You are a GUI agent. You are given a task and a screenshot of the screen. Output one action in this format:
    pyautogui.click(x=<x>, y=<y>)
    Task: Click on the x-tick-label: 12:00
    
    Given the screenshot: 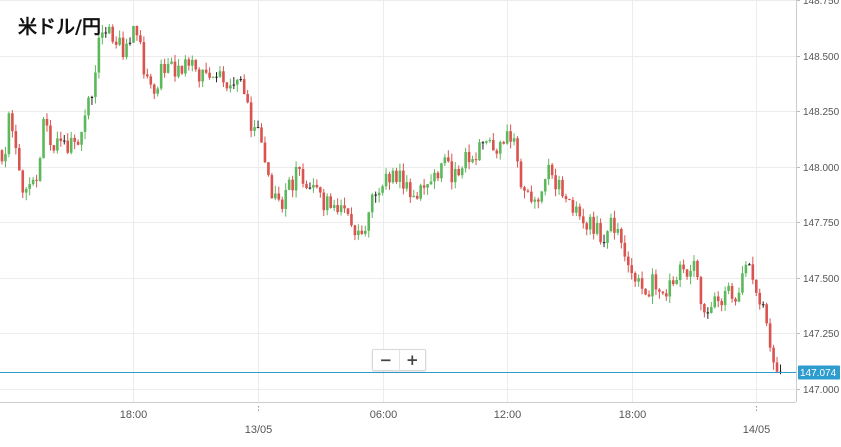 What is the action you would take?
    pyautogui.click(x=508, y=415)
    